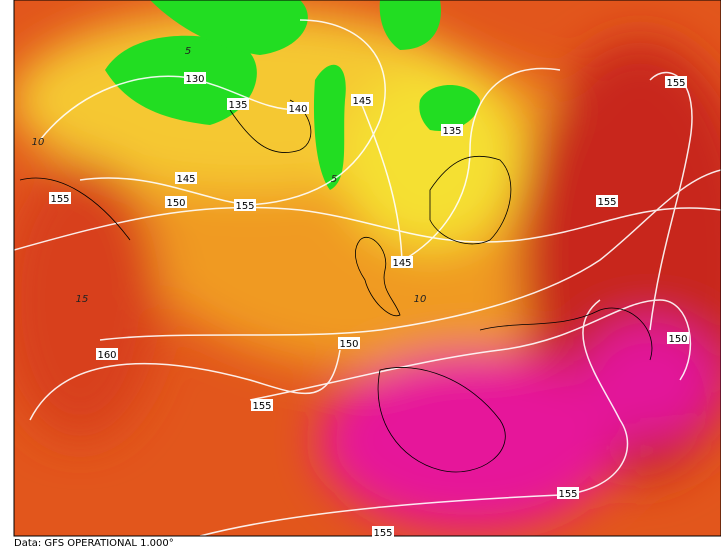 The width and height of the screenshot is (721, 552). I want to click on footer: Data: GFS OPERATIONAL 1.000°, so click(94, 543).